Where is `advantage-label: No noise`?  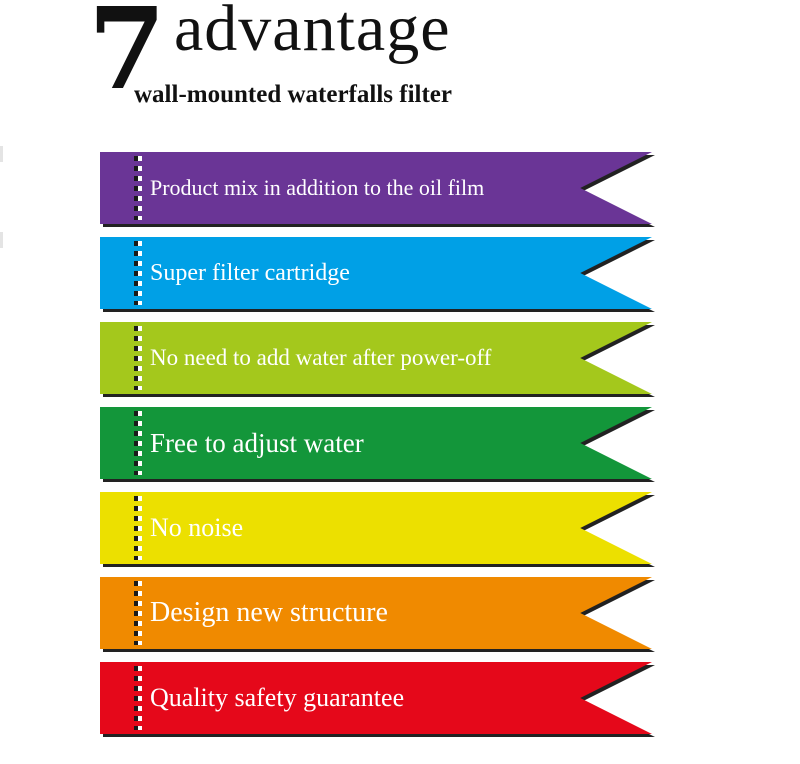 advantage-label: No noise is located at coordinates (197, 527).